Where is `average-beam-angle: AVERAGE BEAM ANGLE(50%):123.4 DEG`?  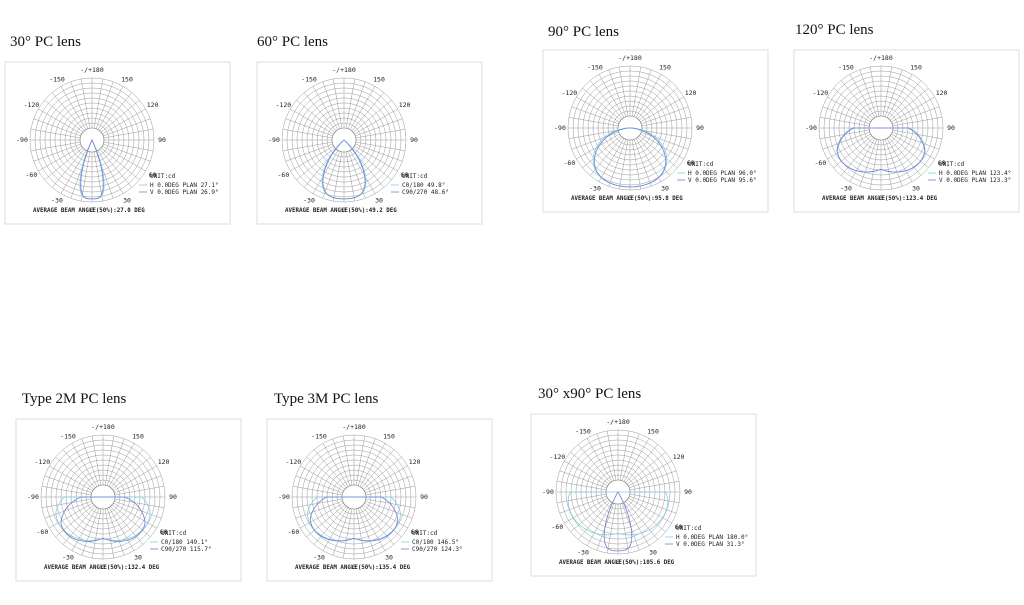 average-beam-angle: AVERAGE BEAM ANGLE(50%):123.4 DEG is located at coordinates (880, 199).